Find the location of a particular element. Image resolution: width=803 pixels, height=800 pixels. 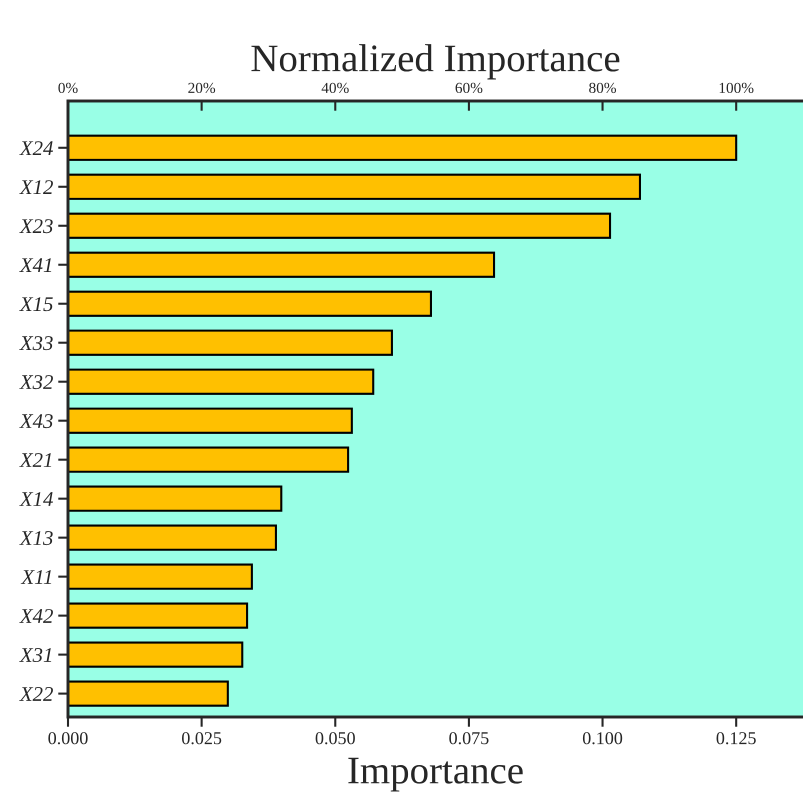

x-tick-label: 0.025 is located at coordinates (202, 738).